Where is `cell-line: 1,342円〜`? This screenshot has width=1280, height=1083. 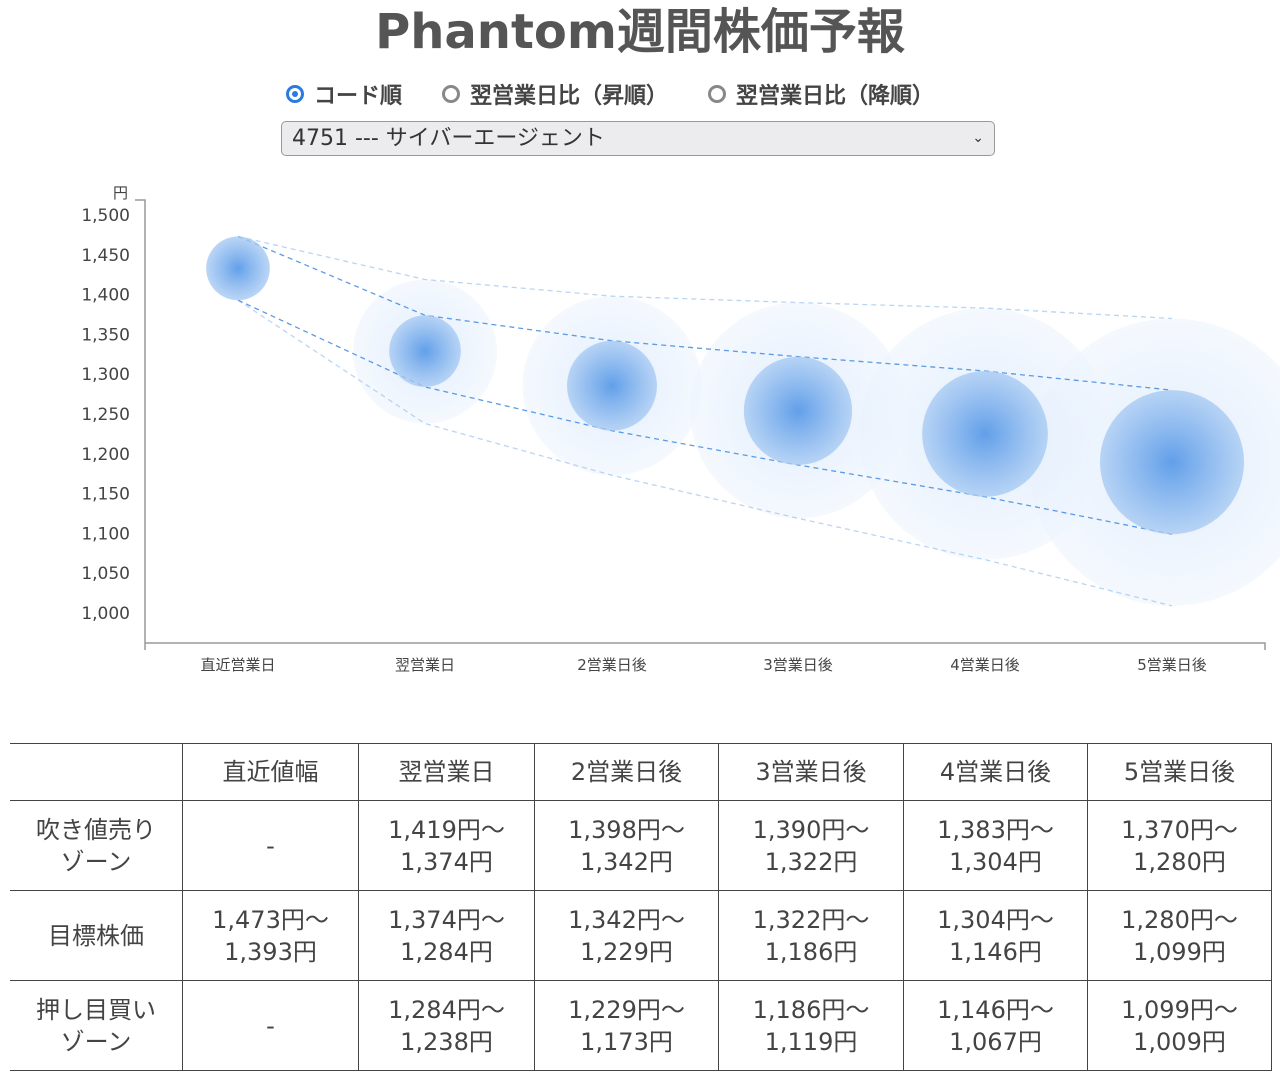
cell-line: 1,342円〜 is located at coordinates (626, 919).